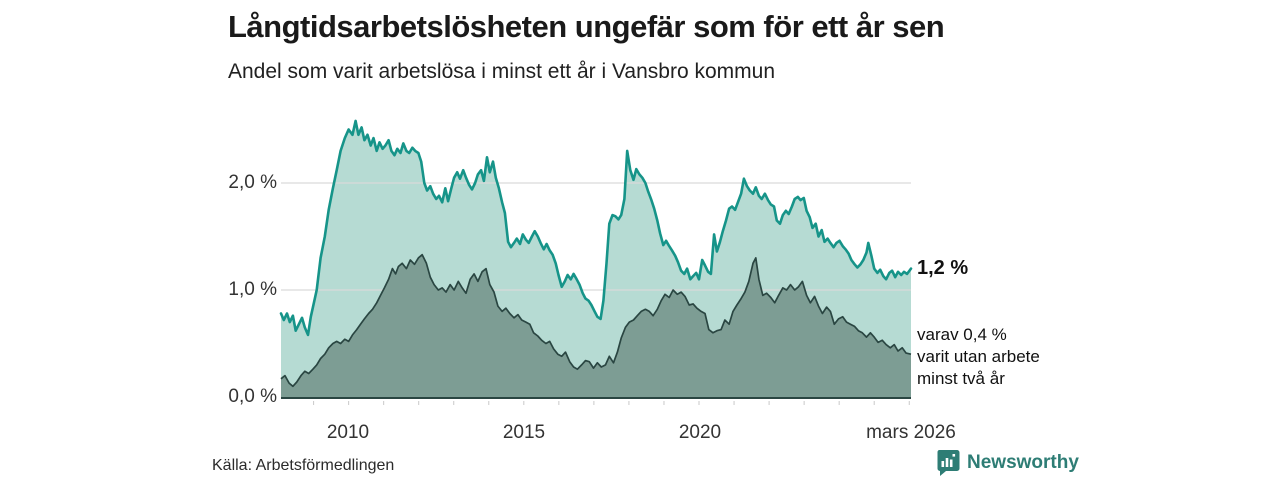  What do you see at coordinates (1023, 462) in the screenshot?
I see `newsworthy-logo-text: Newsworthy` at bounding box center [1023, 462].